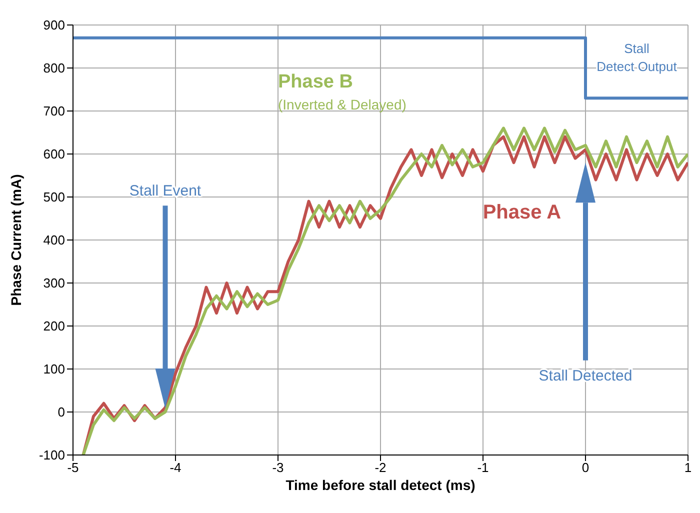 This screenshot has width=700, height=513. Describe the element at coordinates (54, 240) in the screenshot. I see `y-tick-label: 400` at that location.